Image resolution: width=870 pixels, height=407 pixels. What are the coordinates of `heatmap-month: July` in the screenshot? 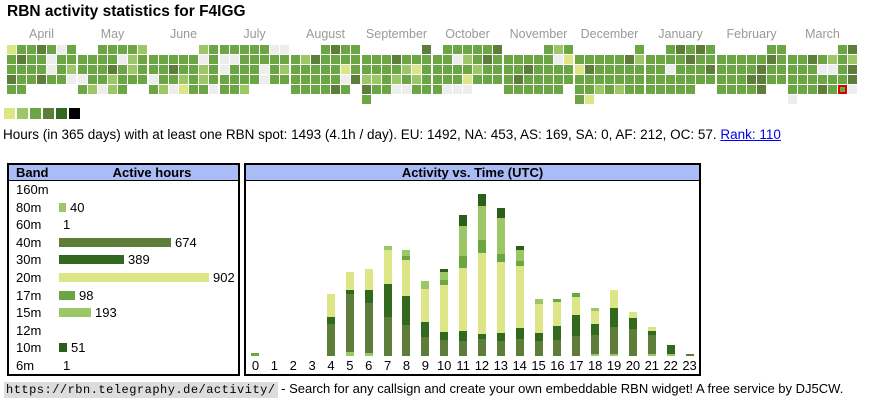 It's located at (254, 65).